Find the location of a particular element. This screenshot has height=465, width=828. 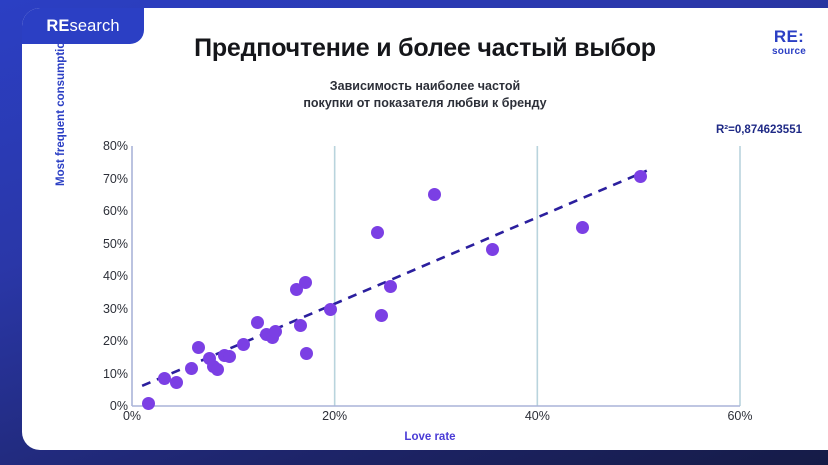

chart-title: Предпочтение и более частый выбор is located at coordinates (425, 48).